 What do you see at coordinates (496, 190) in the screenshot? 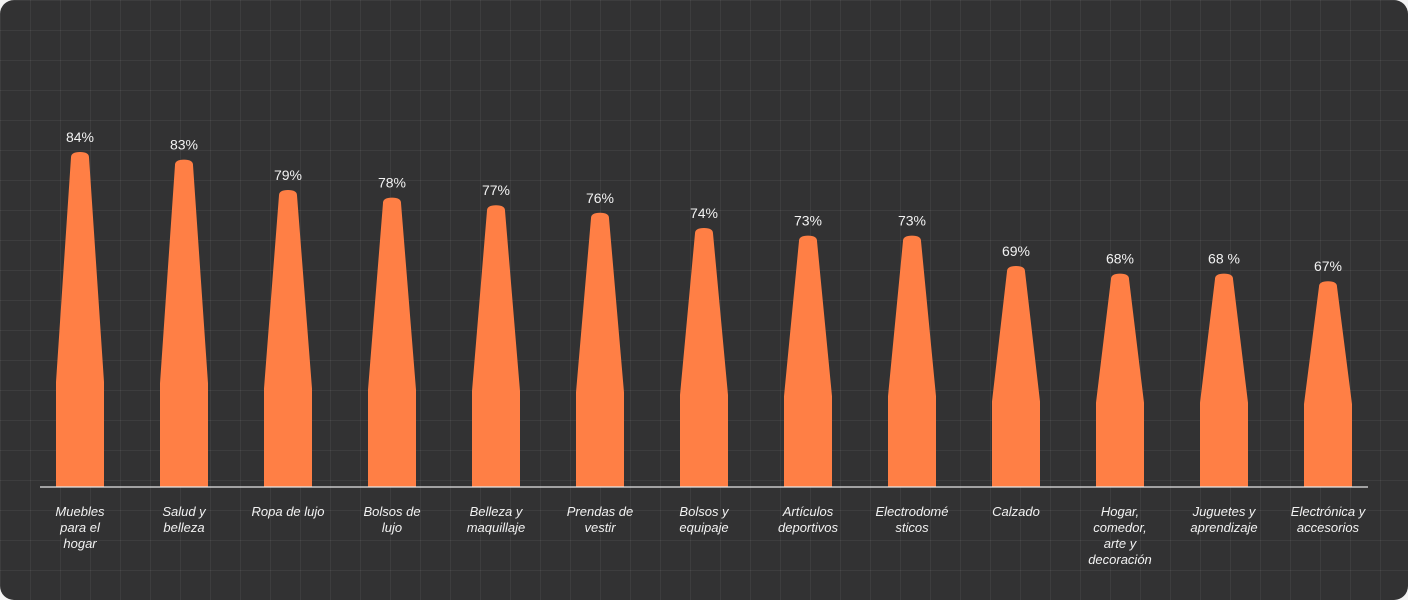
I see `bar-value-label: 77%` at bounding box center [496, 190].